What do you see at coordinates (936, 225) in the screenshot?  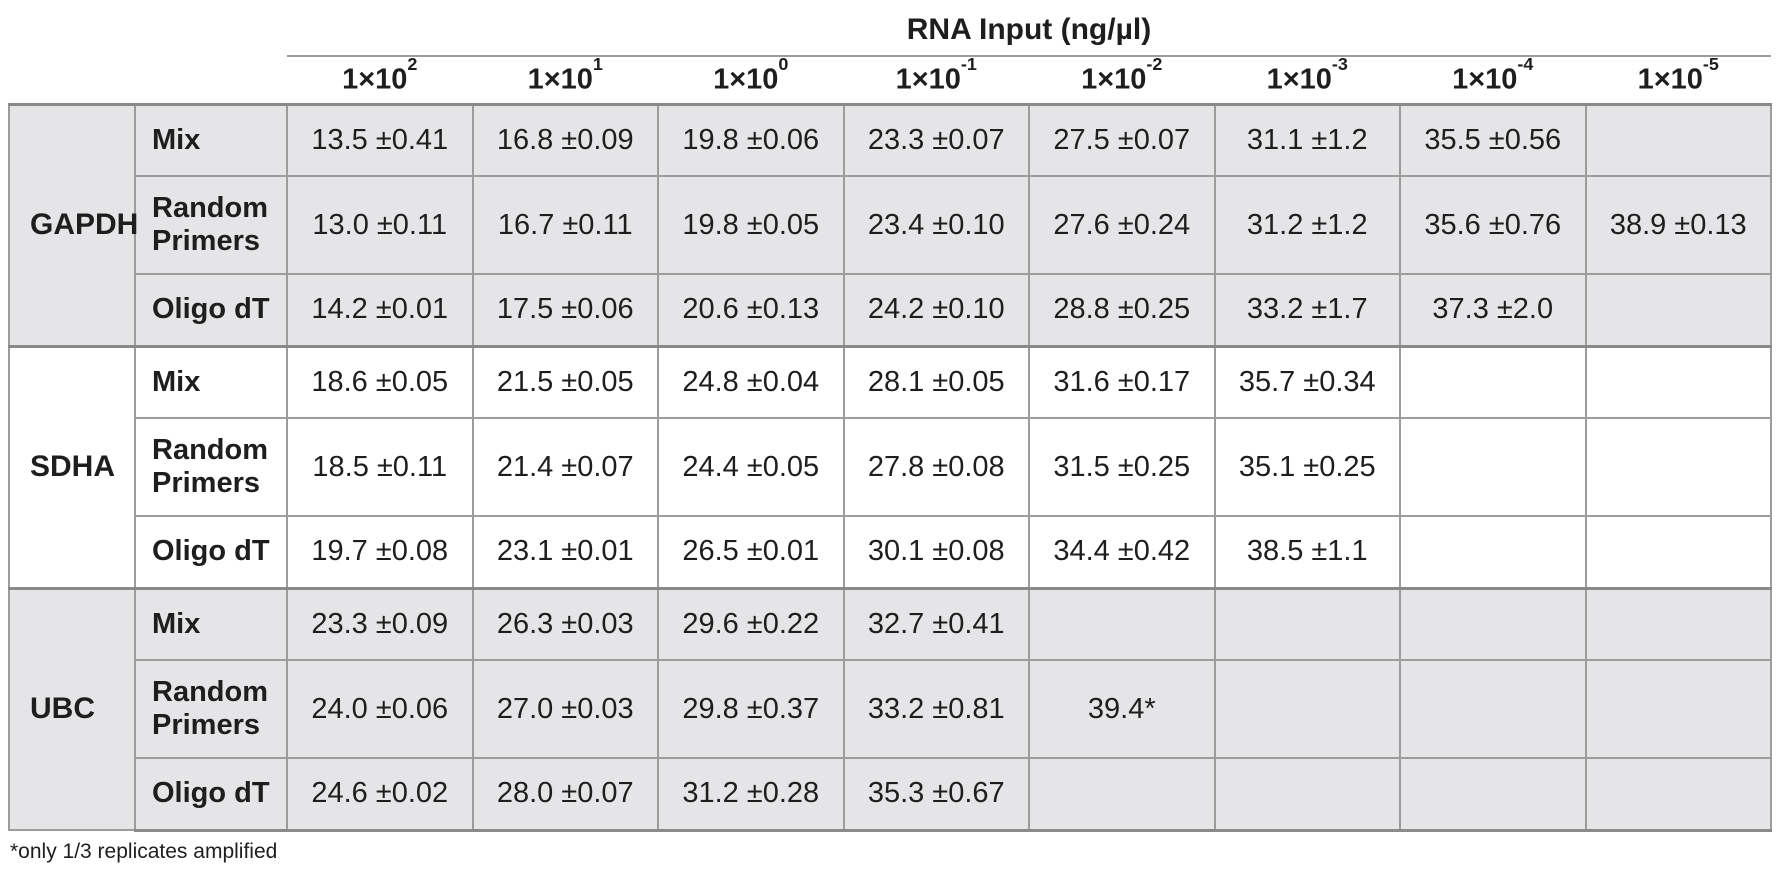 I see `value-cell: 23.4 ±0.10` at bounding box center [936, 225].